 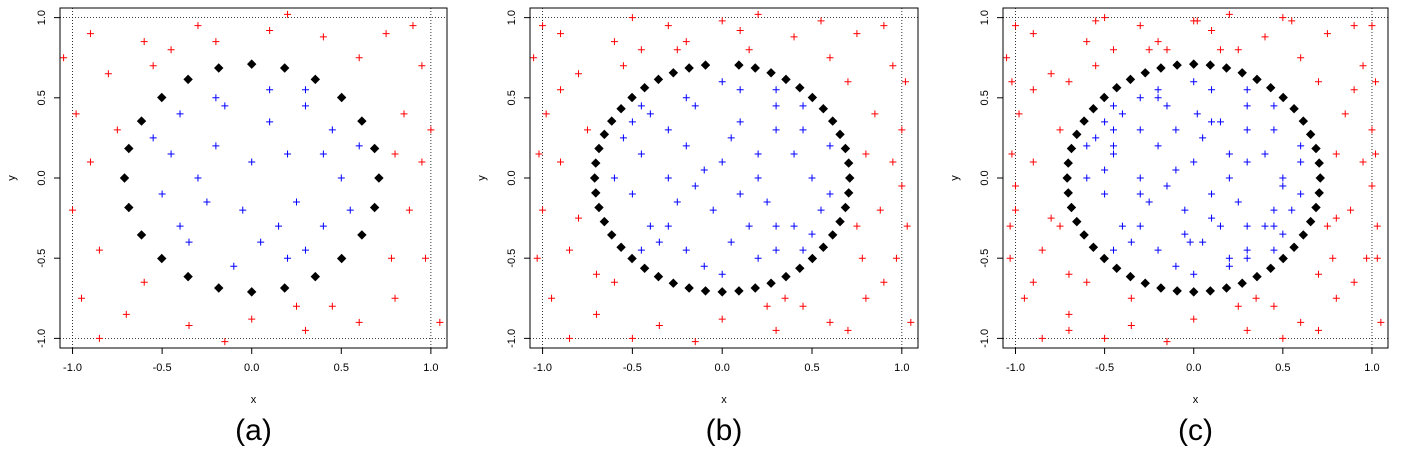 What do you see at coordinates (12, 178) in the screenshot?
I see `y-axis-label: y` at bounding box center [12, 178].